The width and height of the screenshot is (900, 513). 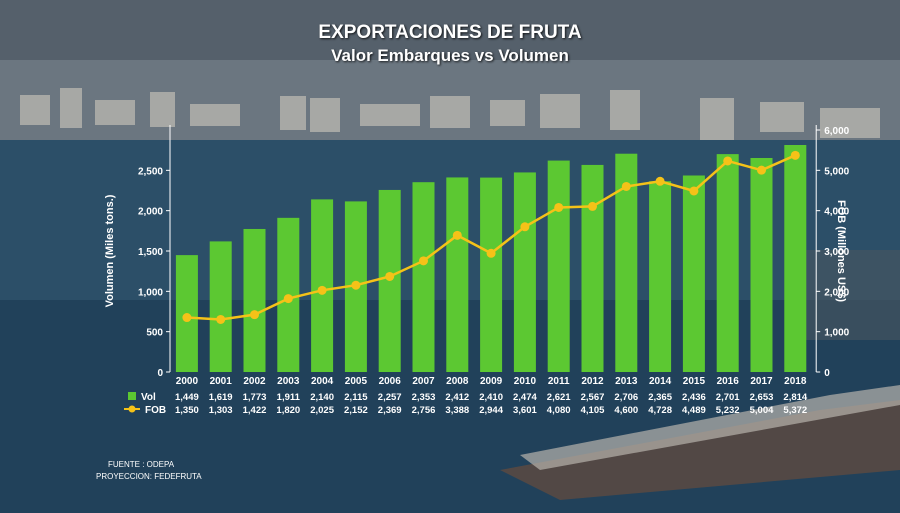 What do you see at coordinates (254, 381) in the screenshot?
I see `x-tick-label: 2002` at bounding box center [254, 381].